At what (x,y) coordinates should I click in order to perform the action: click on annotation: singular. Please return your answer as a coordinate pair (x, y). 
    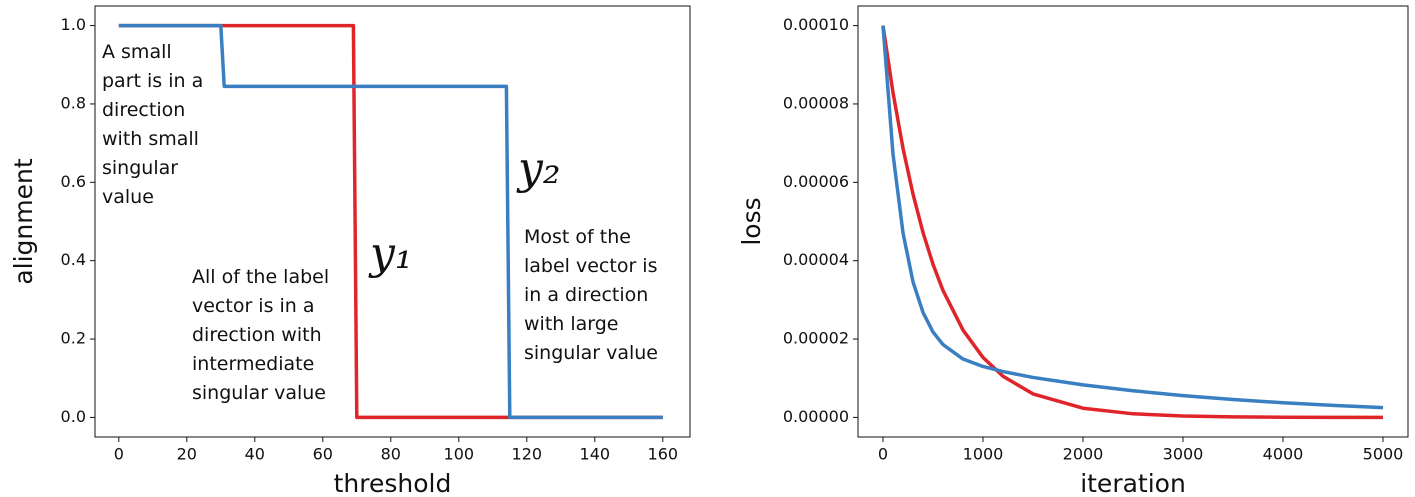
    Looking at the image, I should click on (140, 168).